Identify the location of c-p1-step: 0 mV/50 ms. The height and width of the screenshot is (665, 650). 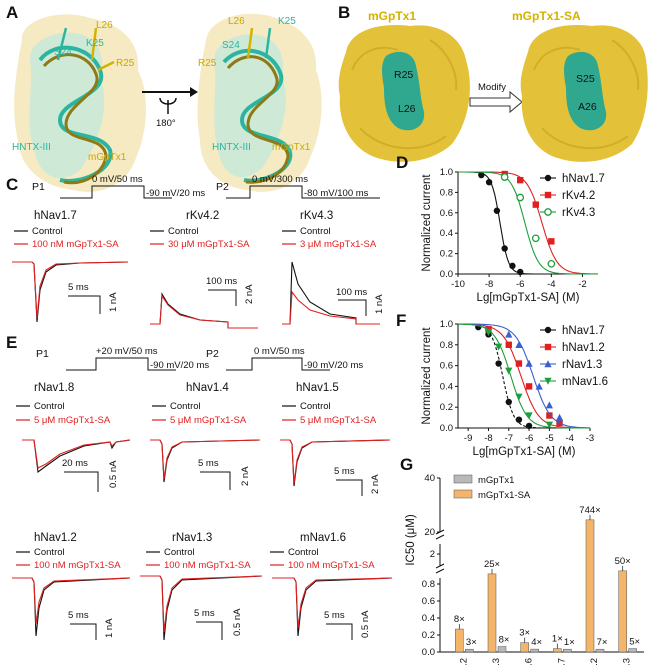
(117, 179).